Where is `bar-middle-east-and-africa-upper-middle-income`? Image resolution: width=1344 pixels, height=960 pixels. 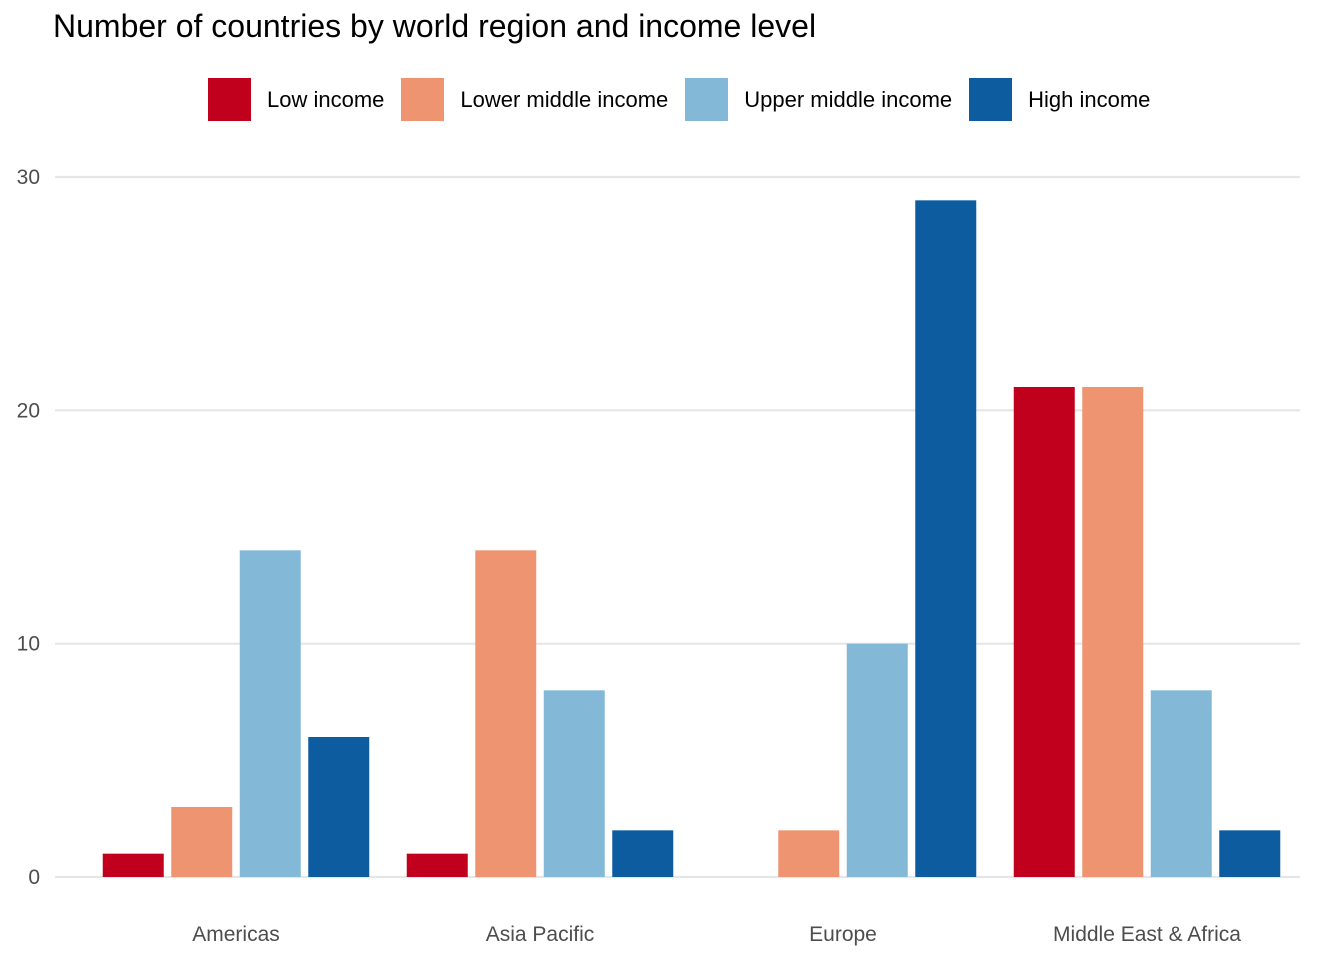
bar-middle-east-and-africa-upper-middle-income is located at coordinates (1181, 783).